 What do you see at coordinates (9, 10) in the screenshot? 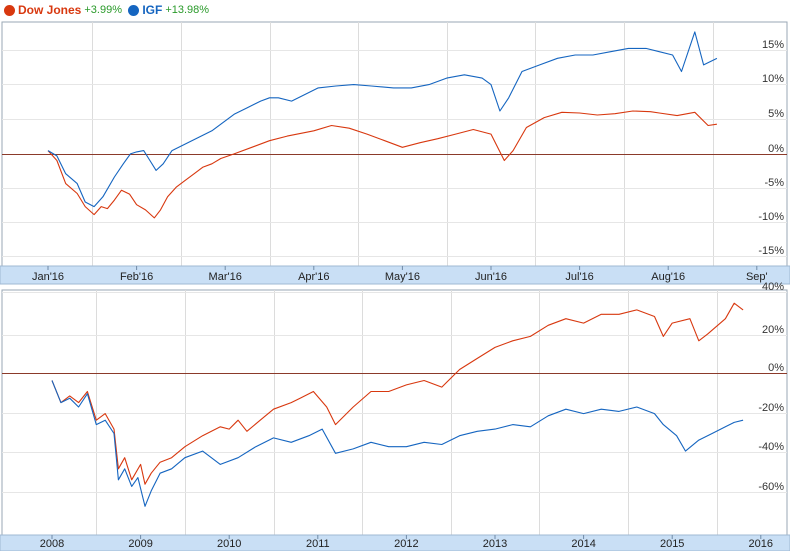
I see `legend-dot-dow-jones-icon` at bounding box center [9, 10].